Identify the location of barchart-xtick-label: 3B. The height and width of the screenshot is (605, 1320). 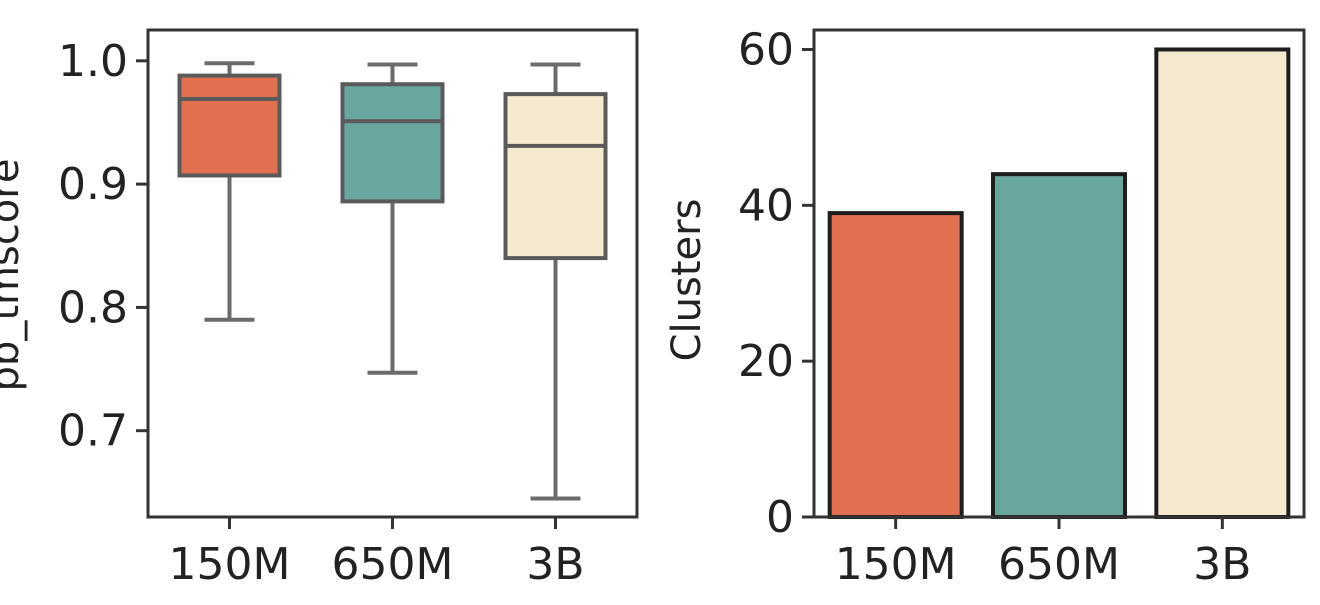
(1222, 564).